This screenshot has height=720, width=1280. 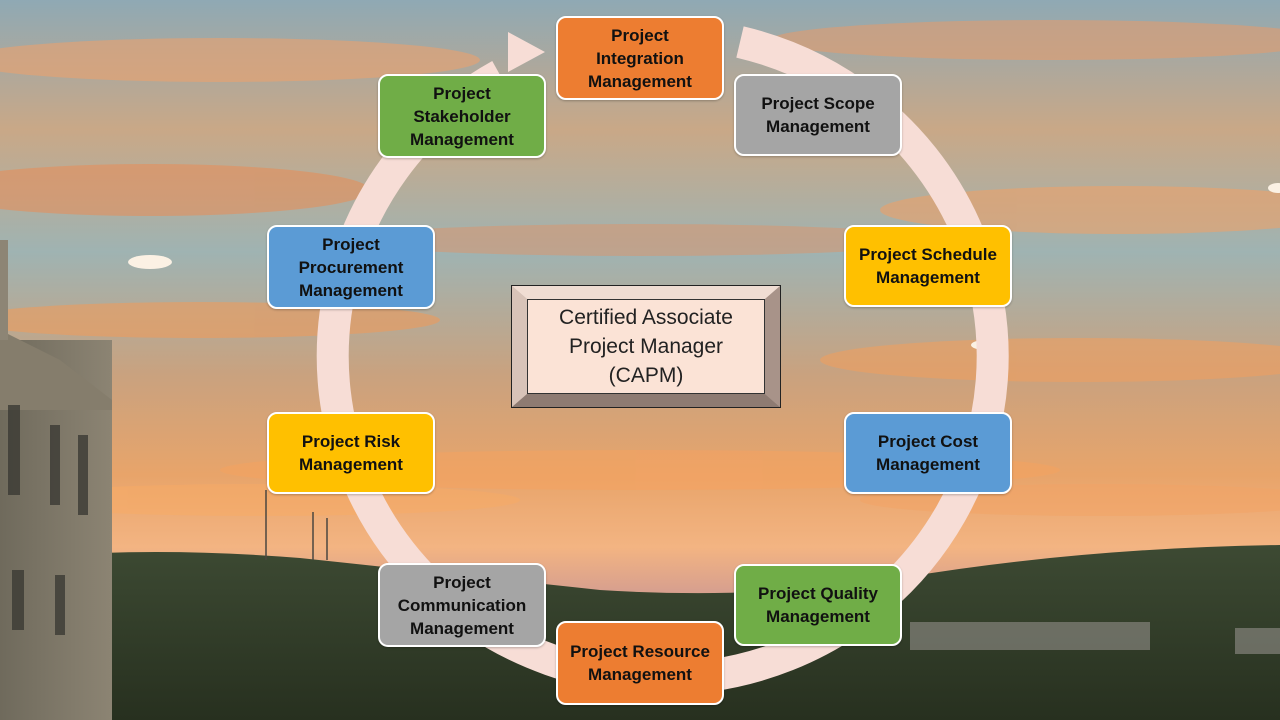 What do you see at coordinates (928, 266) in the screenshot?
I see `node-schedule-management: Project Schedule Management` at bounding box center [928, 266].